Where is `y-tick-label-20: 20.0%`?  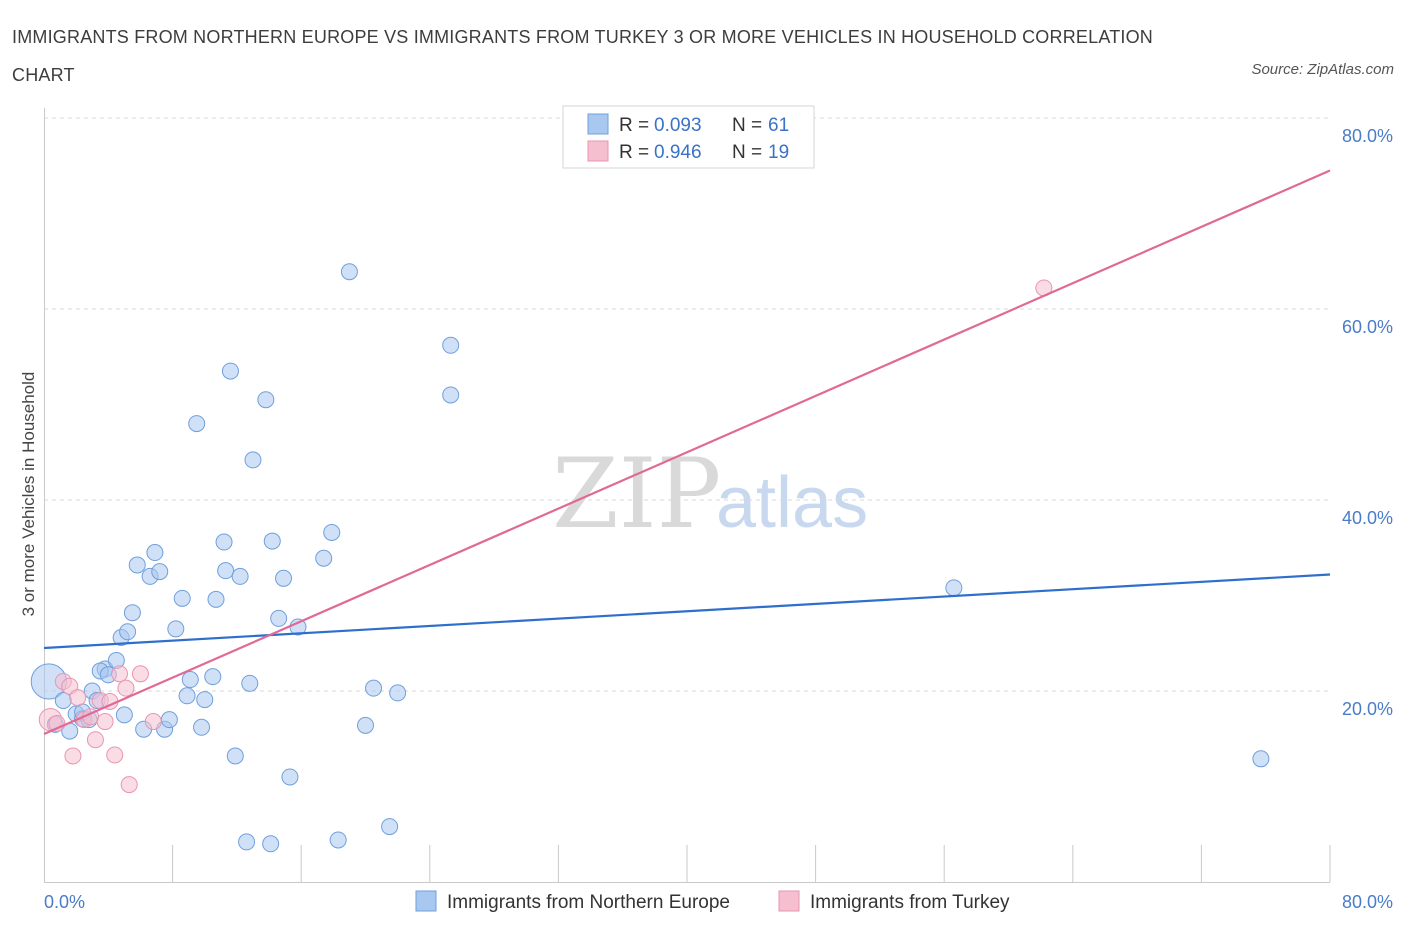
y-tick-label-20: 20.0% is located at coordinates (1367, 709).